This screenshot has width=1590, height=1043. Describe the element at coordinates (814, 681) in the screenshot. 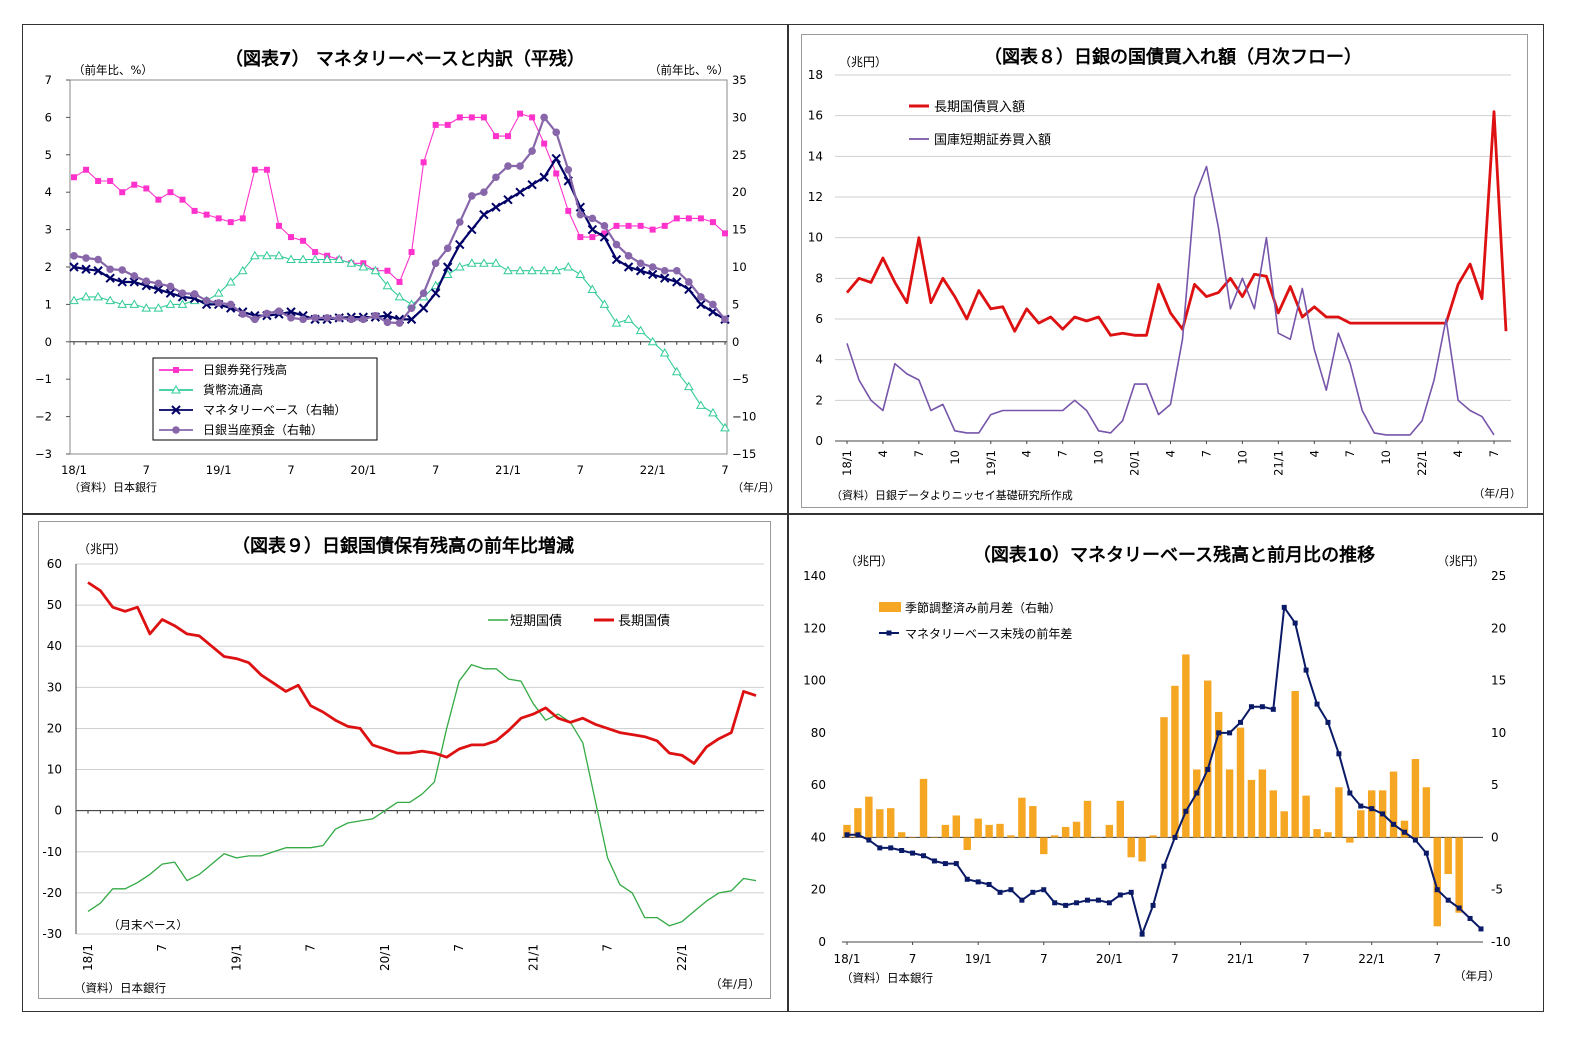

I see `left-tick-label: 100` at that location.